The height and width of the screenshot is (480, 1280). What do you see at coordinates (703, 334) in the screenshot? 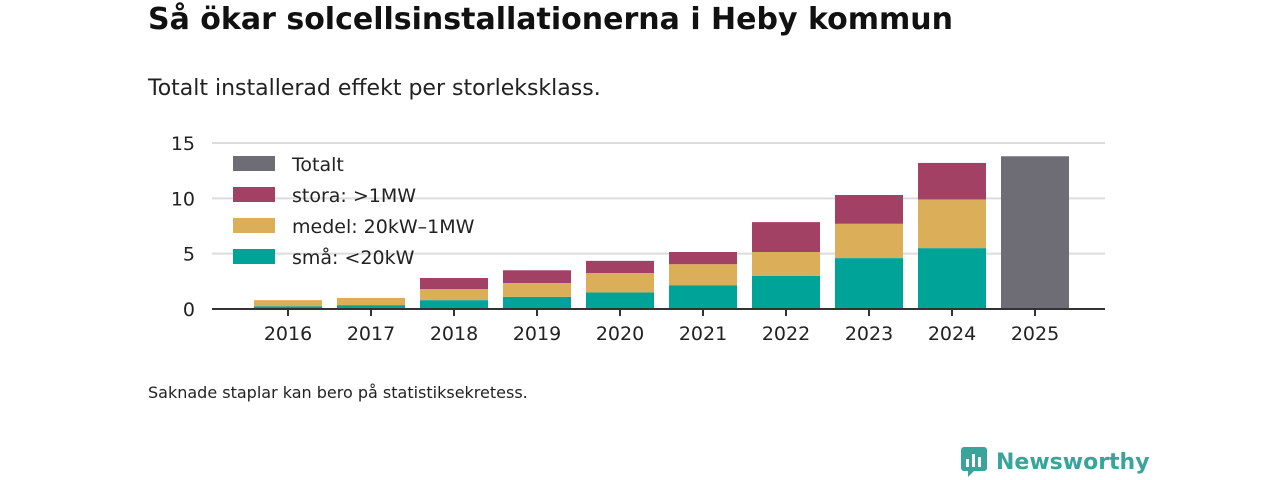
I see `x-tick-label: 2021` at bounding box center [703, 334].